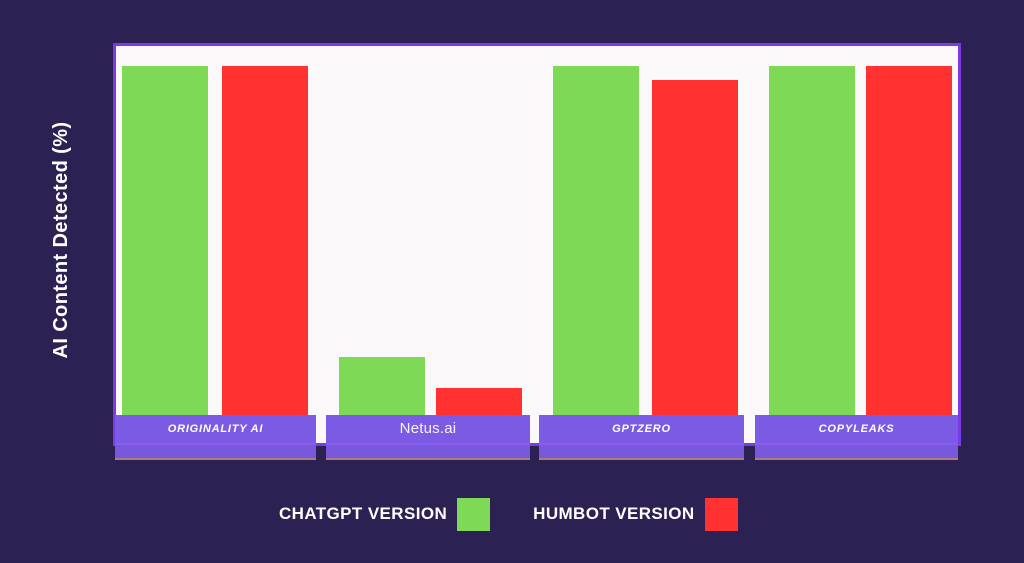 The width and height of the screenshot is (1024, 563). I want to click on category-banner-originality-ai: ORIGINALITY AI, so click(215, 437).